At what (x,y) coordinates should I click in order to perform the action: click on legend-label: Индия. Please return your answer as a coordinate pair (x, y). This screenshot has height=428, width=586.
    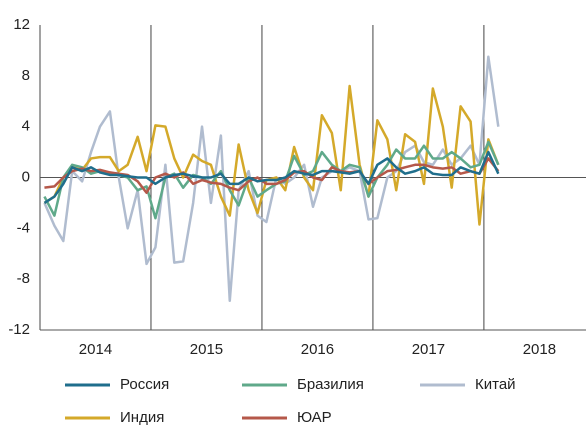
    Looking at the image, I should click on (142, 417).